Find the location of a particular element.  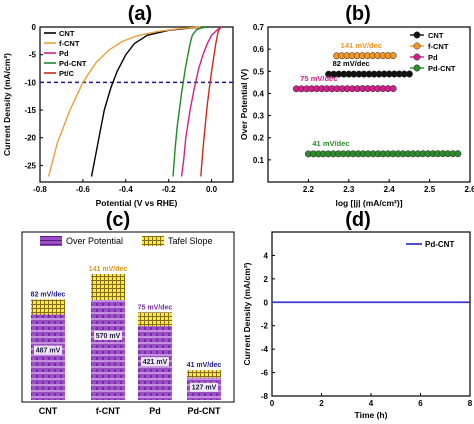

panel-c-over-potential-value-label: 127 mV is located at coordinates (204, 388).